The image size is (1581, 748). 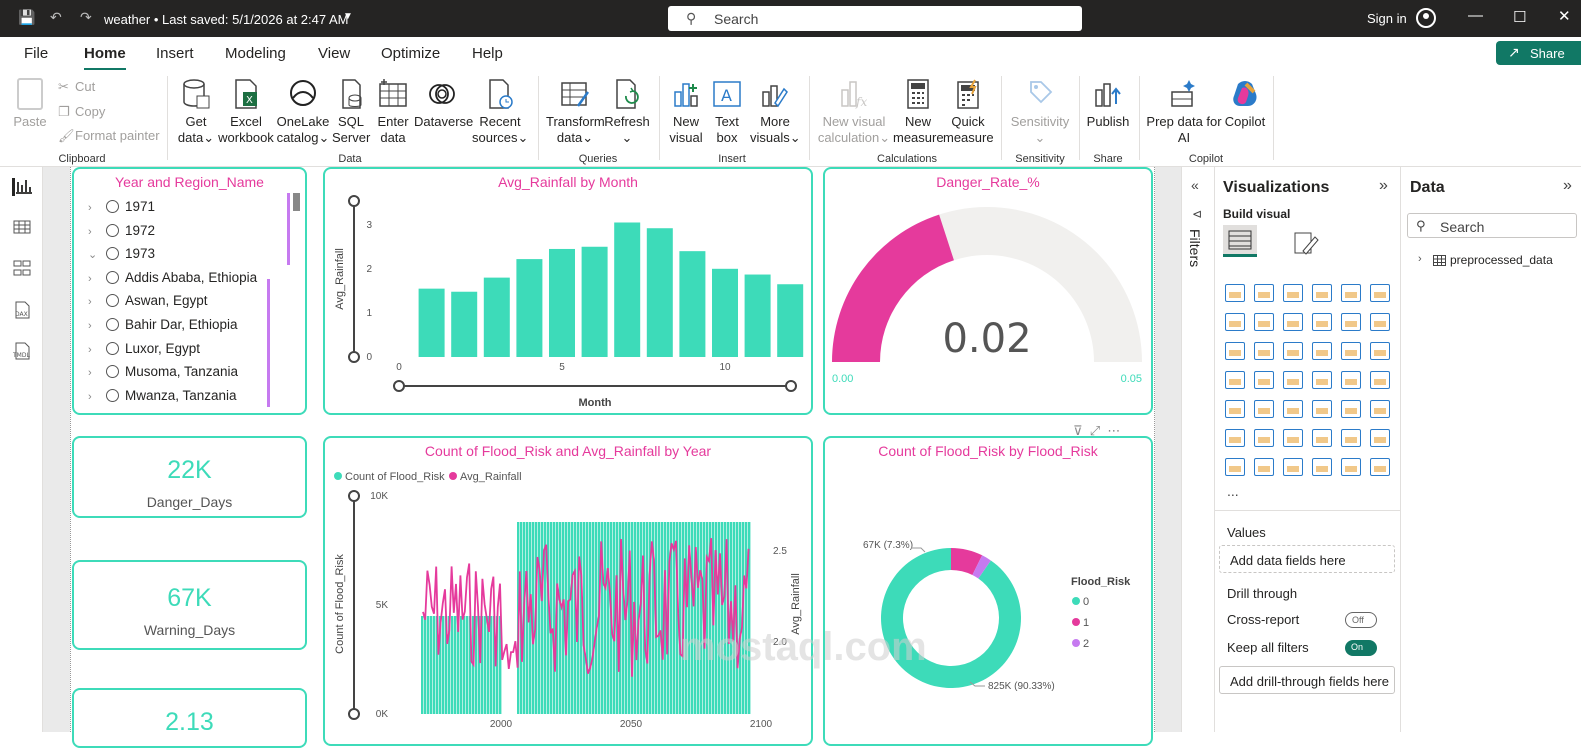 What do you see at coordinates (1420, 259) in the screenshot?
I see `chevron-right-icon: ›` at bounding box center [1420, 259].